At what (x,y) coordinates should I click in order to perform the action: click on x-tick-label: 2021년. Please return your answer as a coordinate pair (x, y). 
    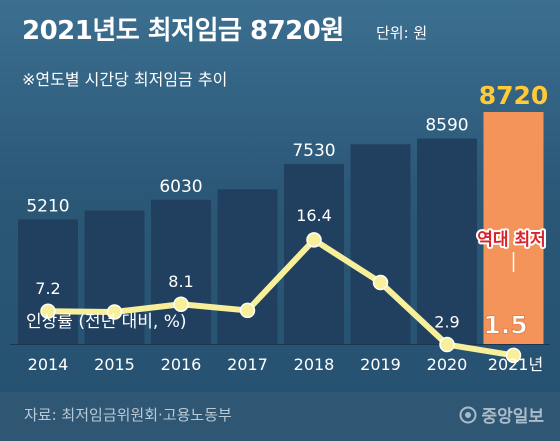
    Looking at the image, I should click on (515, 364).